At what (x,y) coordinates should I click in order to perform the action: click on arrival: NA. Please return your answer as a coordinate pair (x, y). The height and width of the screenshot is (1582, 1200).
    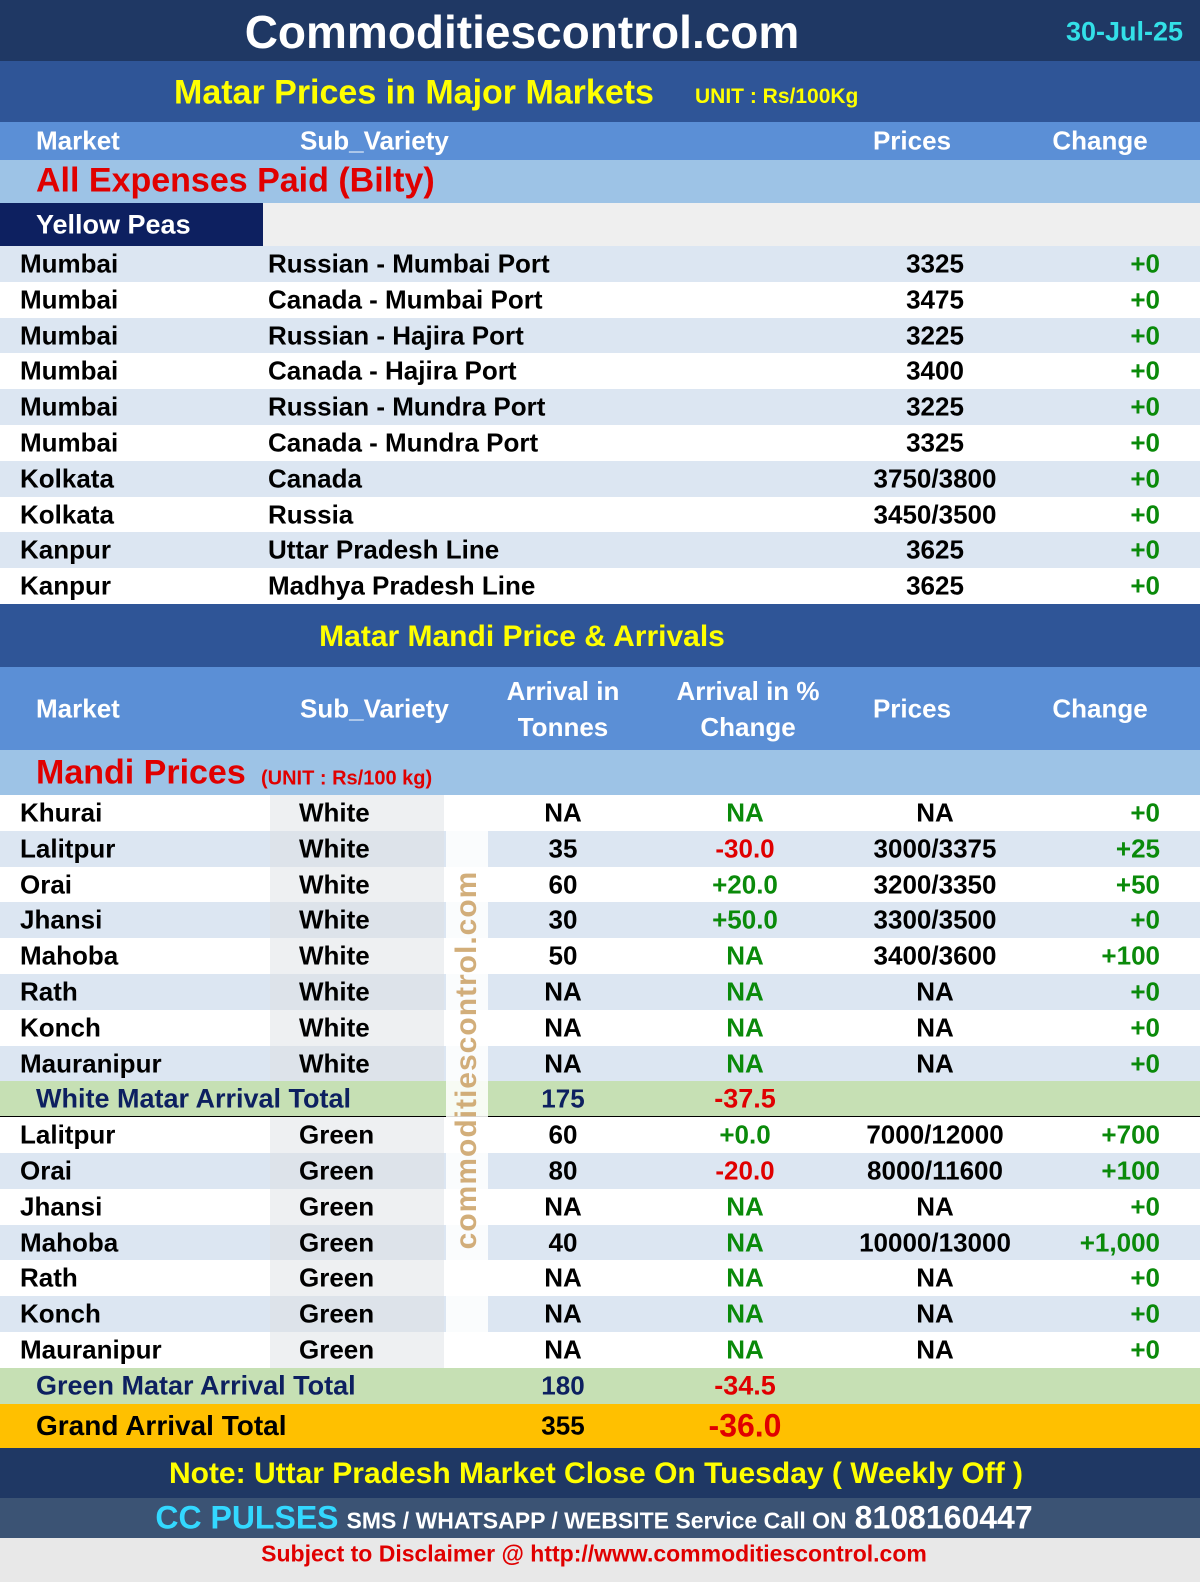
    Looking at the image, I should click on (563, 812).